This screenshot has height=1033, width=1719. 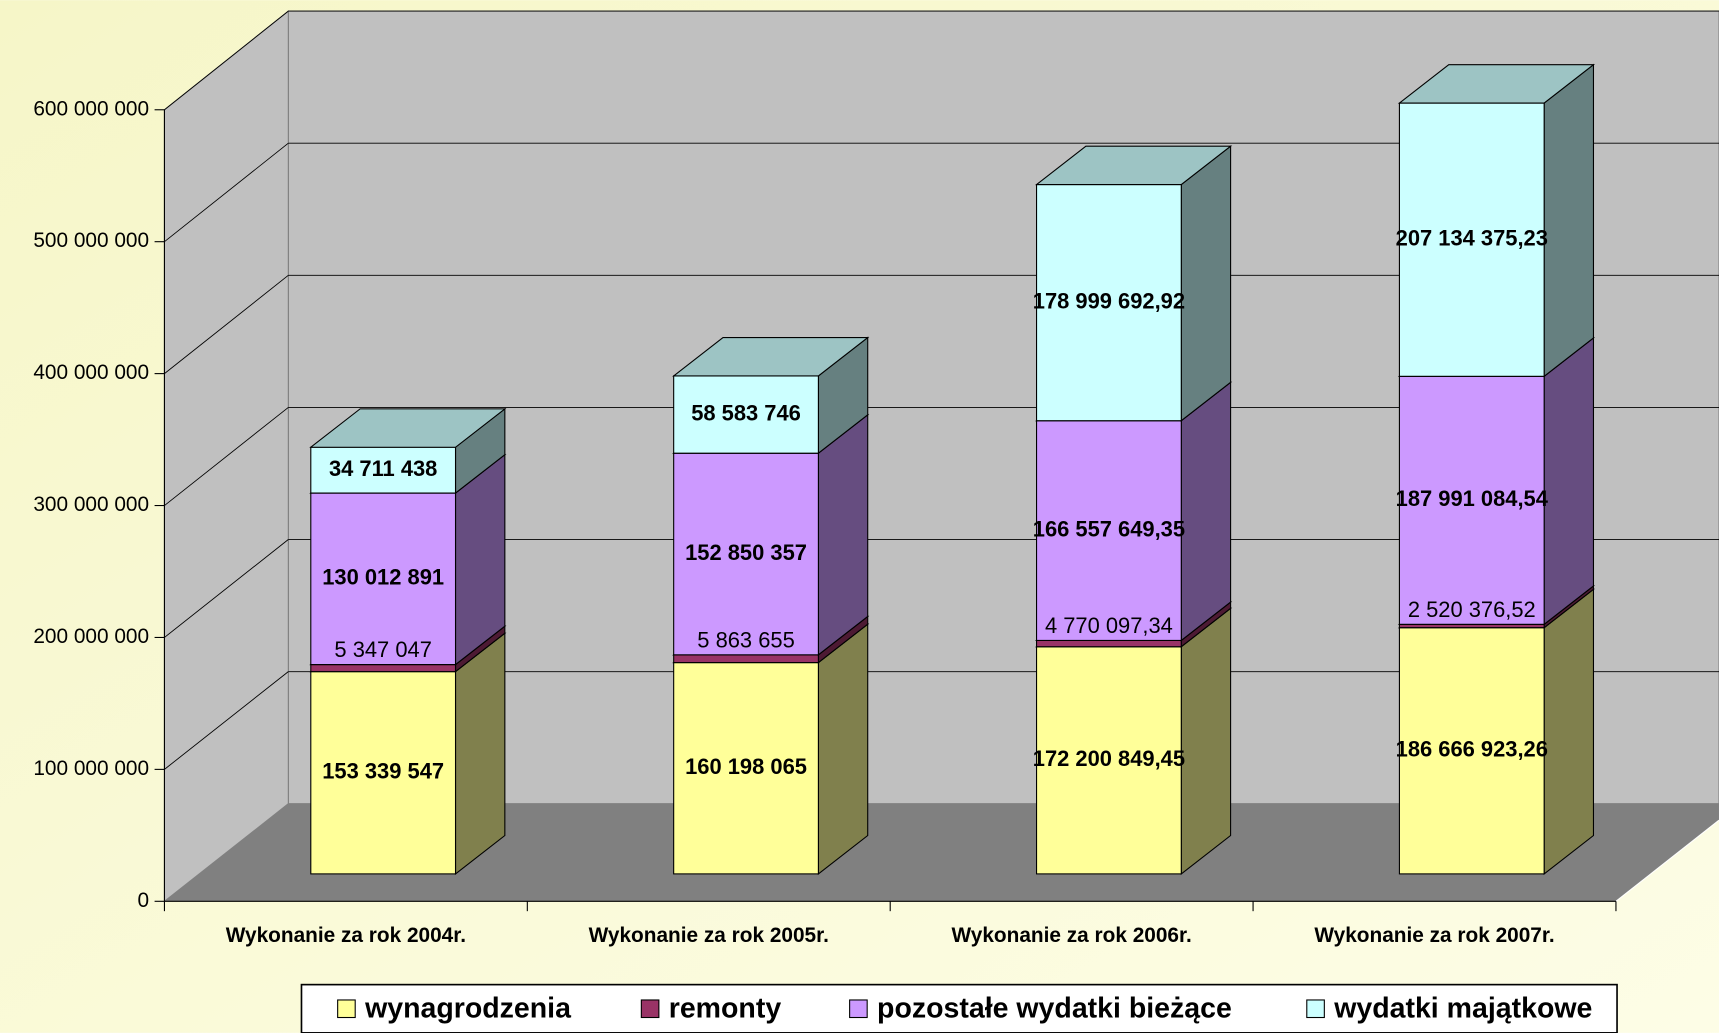 I want to click on value-label: 166 557 649,35, so click(x=1109, y=528).